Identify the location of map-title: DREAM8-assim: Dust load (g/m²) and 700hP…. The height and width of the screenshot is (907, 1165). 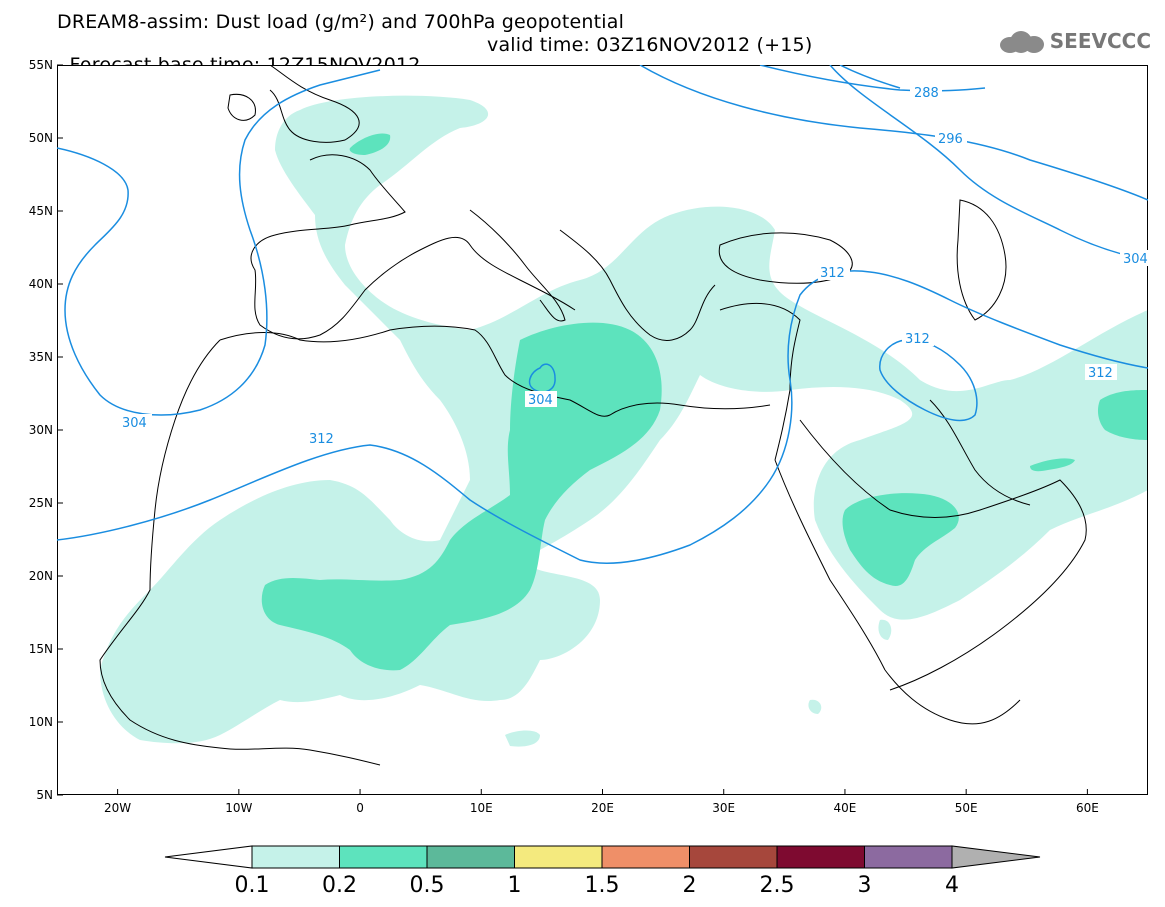
(341, 22).